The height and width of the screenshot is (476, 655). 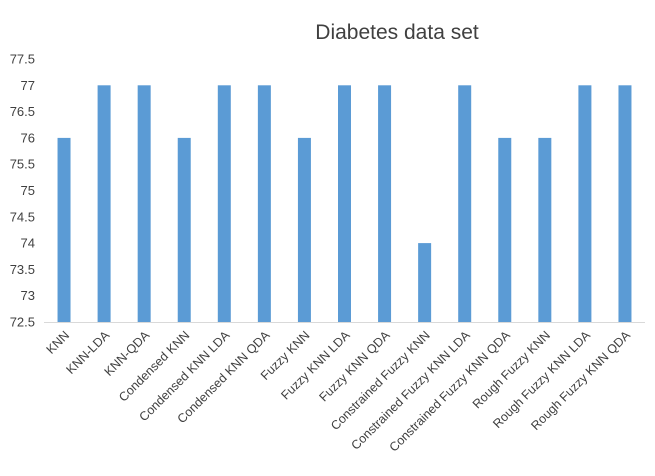 I want to click on y-tick-label: 75.5, so click(x=22, y=164).